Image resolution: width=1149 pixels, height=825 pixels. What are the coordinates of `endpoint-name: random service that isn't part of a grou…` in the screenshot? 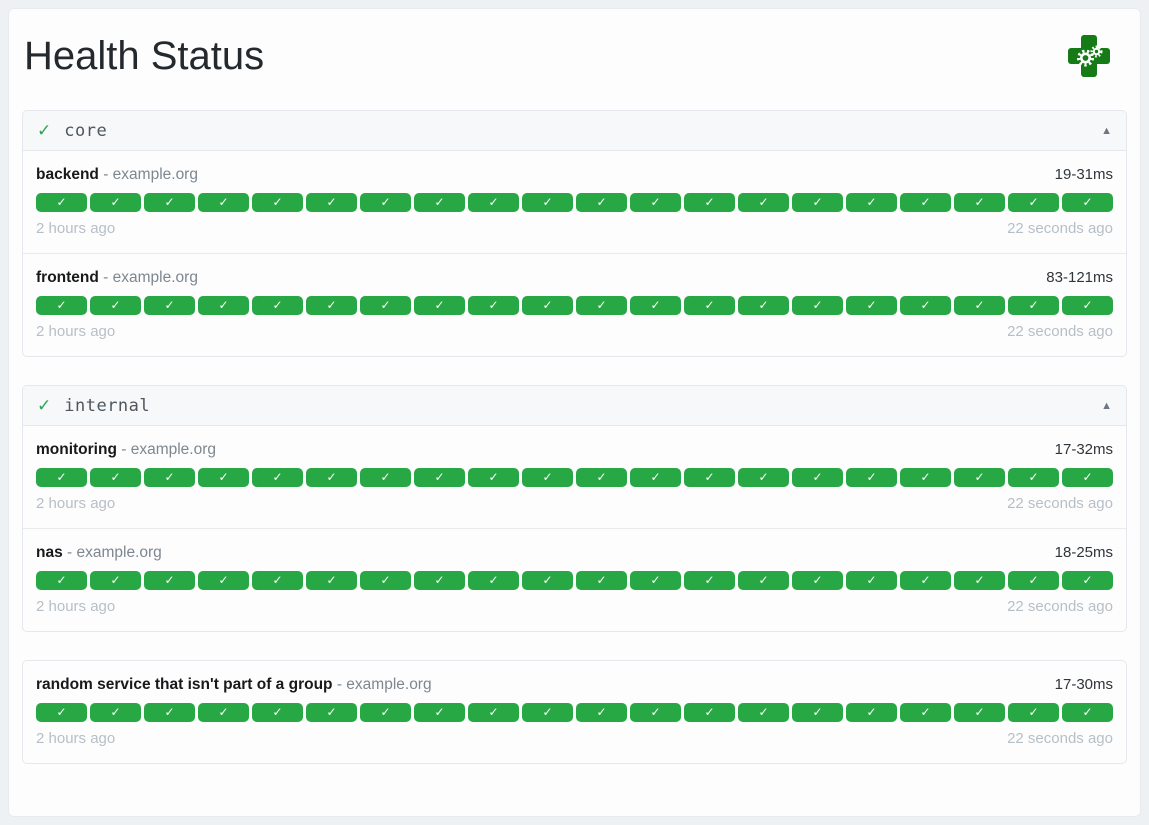 It's located at (184, 684).